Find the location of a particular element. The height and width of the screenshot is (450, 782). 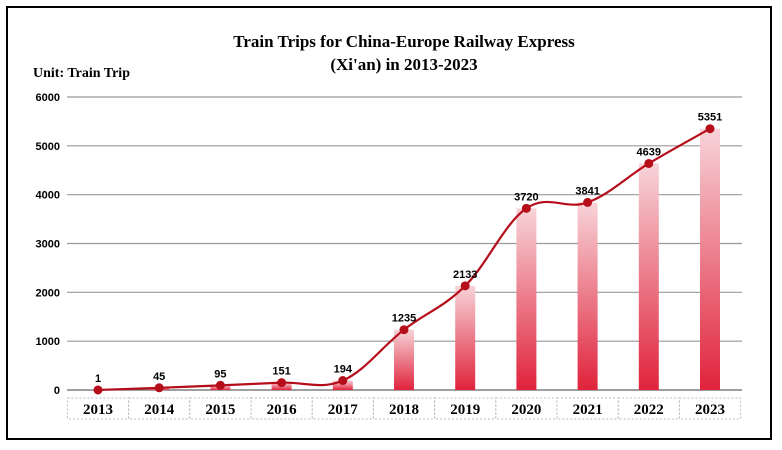

data-label: 45 is located at coordinates (159, 377).